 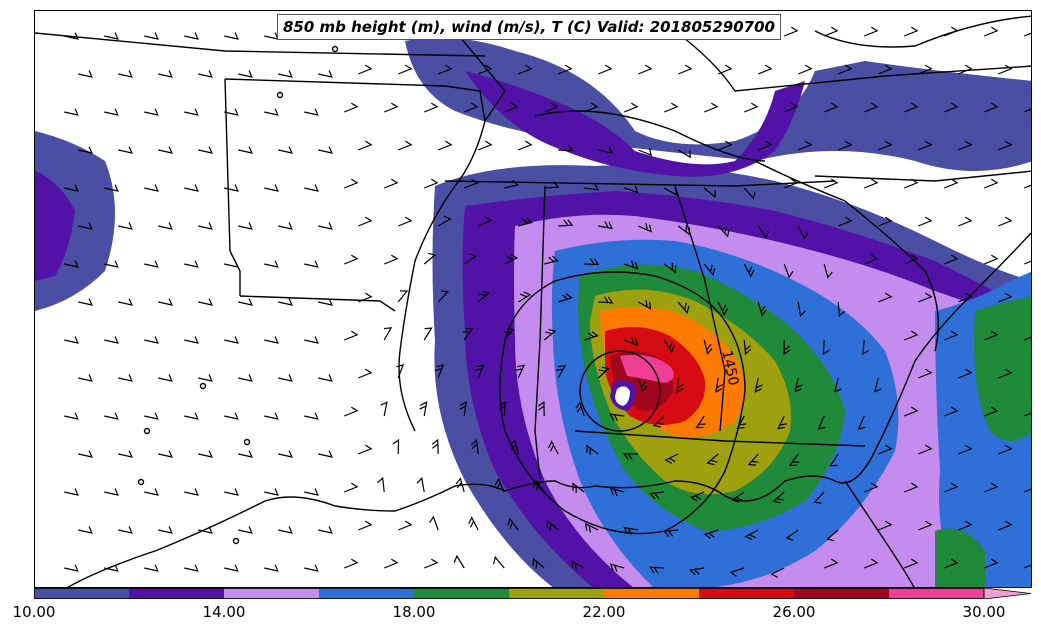 I want to click on shade-12-14-west, so click(x=55, y=226).